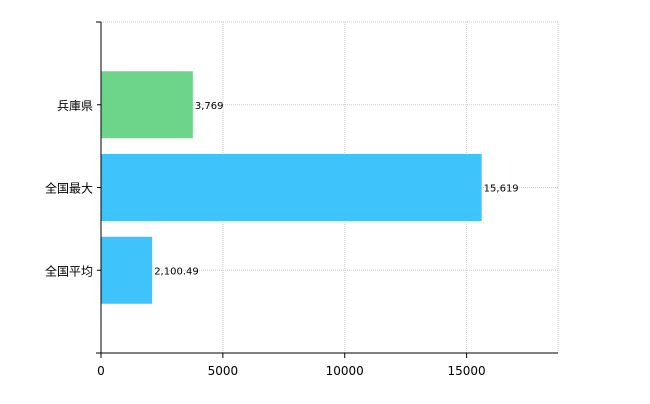  Describe the element at coordinates (176, 271) in the screenshot. I see `data-label: 2,100.49` at that location.